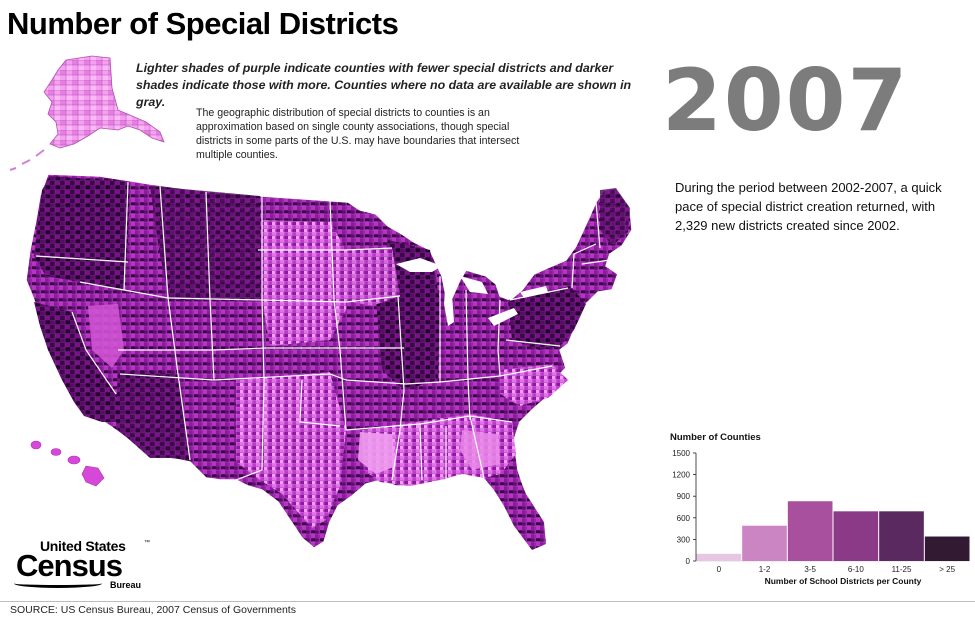  Describe the element at coordinates (56, 452) in the screenshot. I see `hawaii-island-oahu` at that location.